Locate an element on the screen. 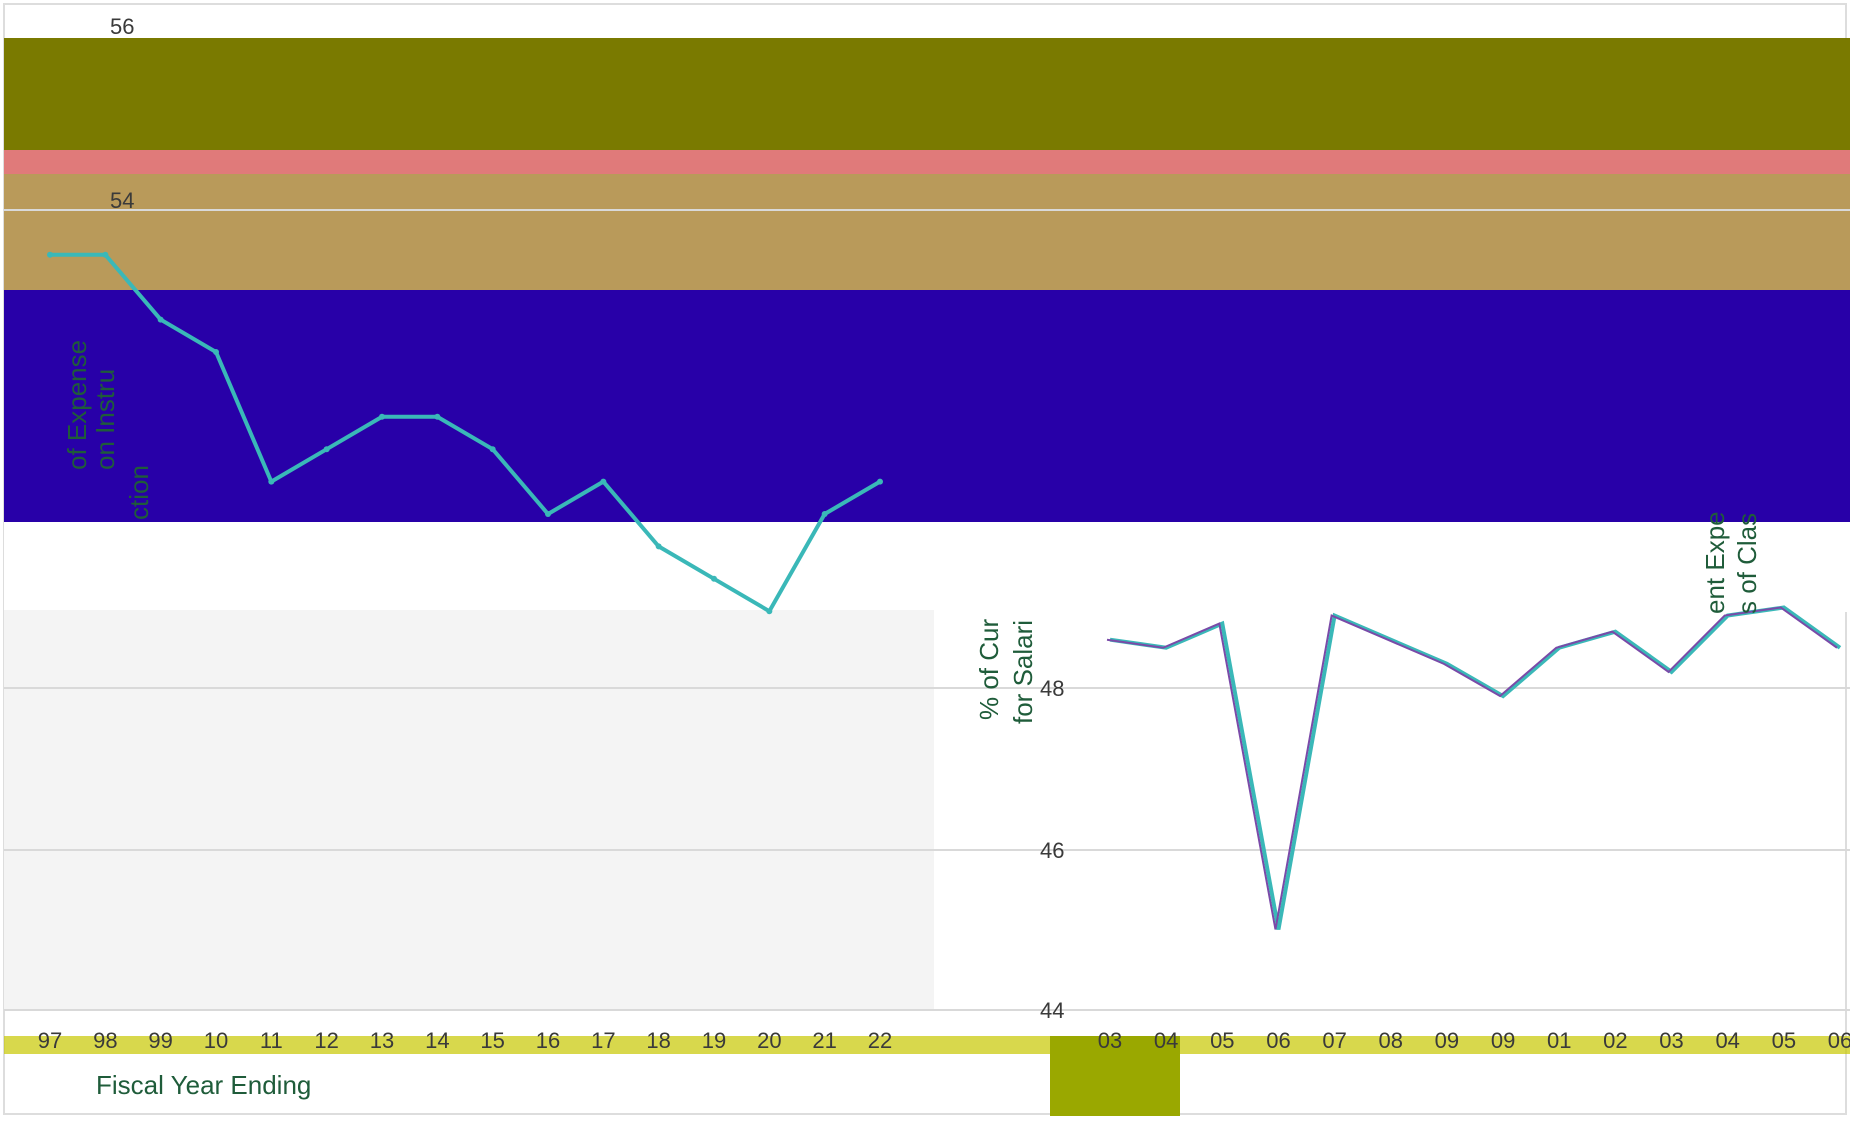 The height and width of the screenshot is (1123, 1850). right-y-tick: 48 is located at coordinates (1052, 688).